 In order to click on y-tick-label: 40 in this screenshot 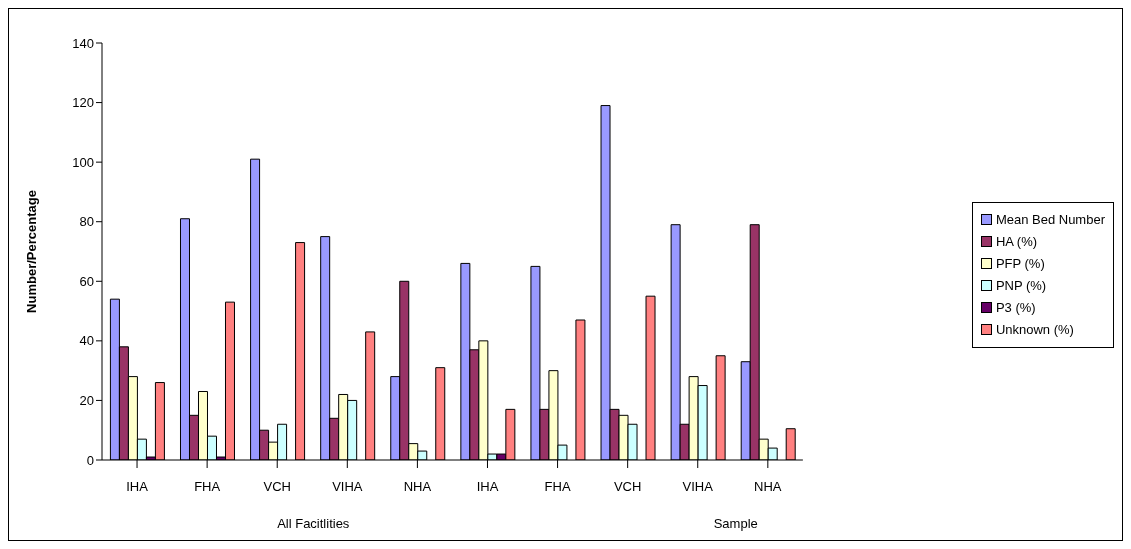, I will do `click(86, 341)`.